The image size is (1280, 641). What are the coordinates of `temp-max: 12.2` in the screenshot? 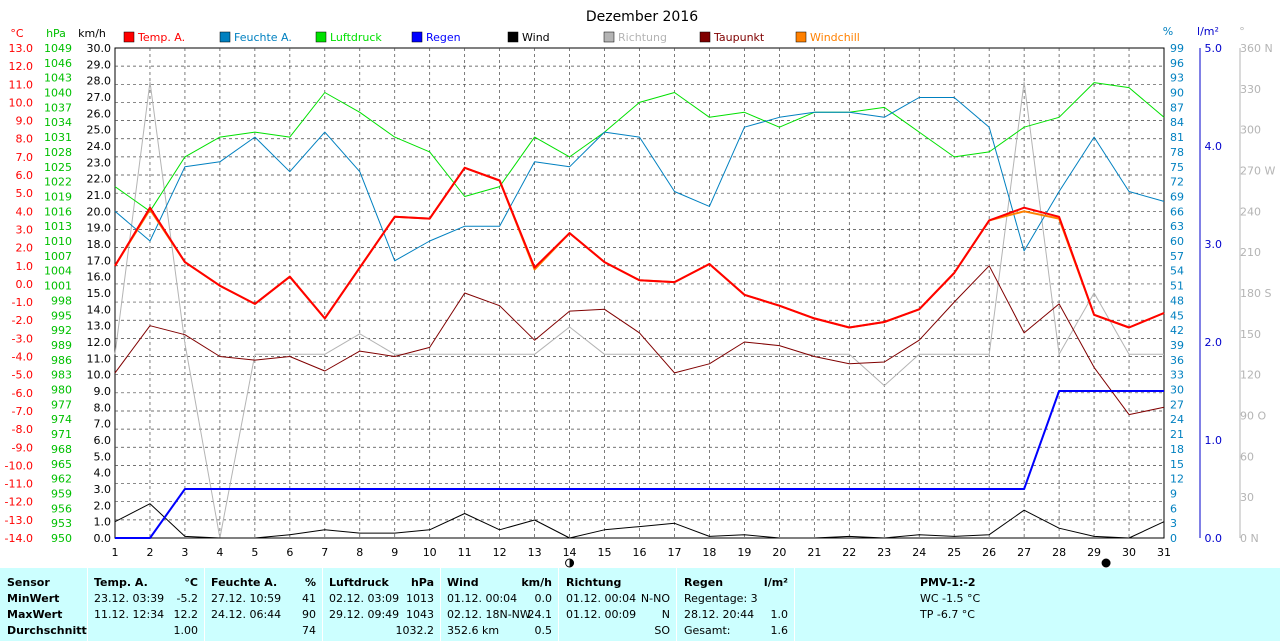 It's located at (186, 614).